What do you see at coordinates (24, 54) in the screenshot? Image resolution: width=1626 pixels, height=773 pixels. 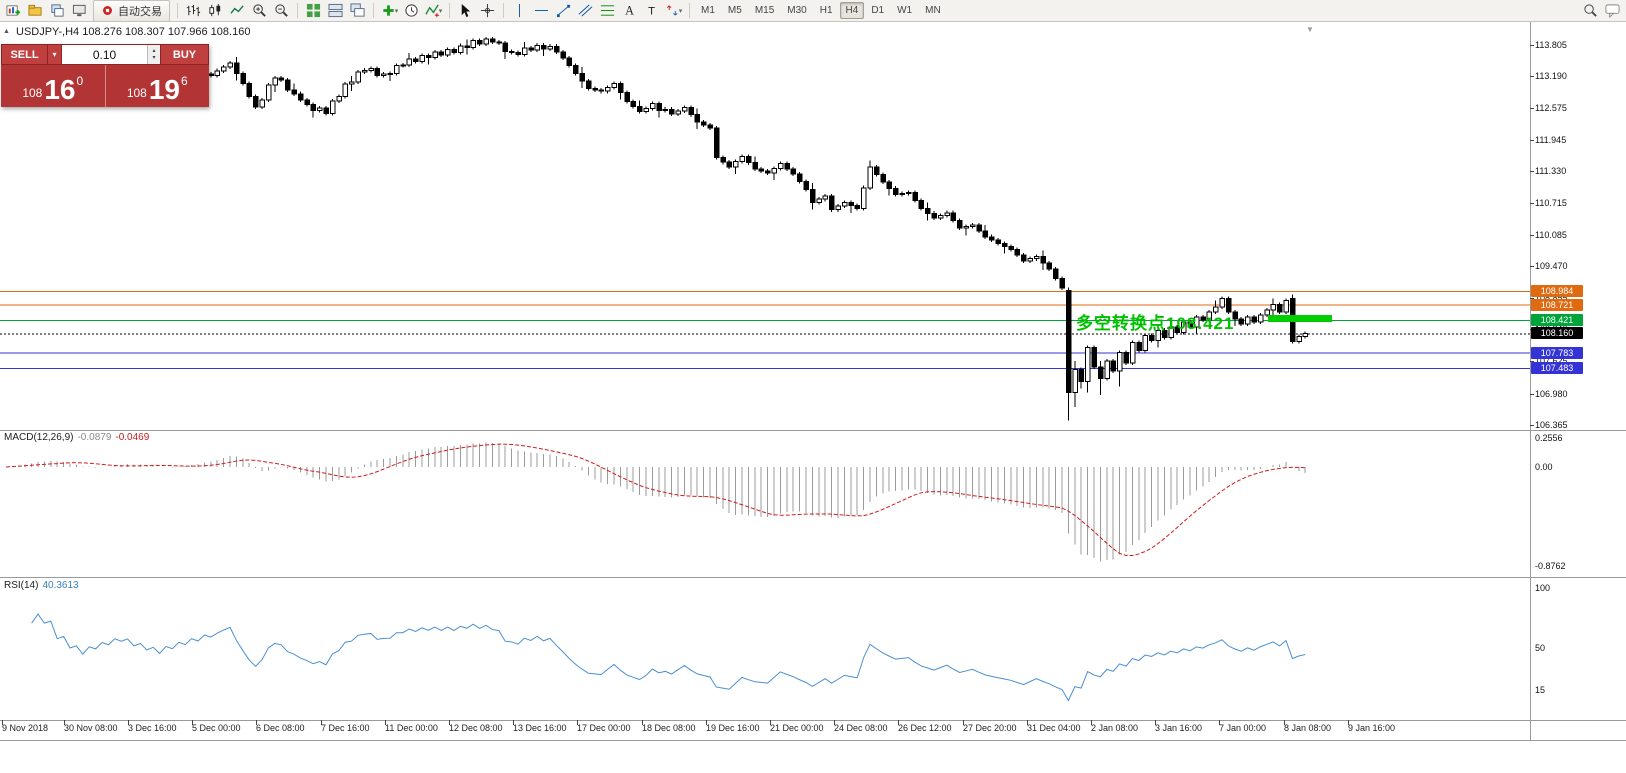 I see `sell-button: SELL` at bounding box center [24, 54].